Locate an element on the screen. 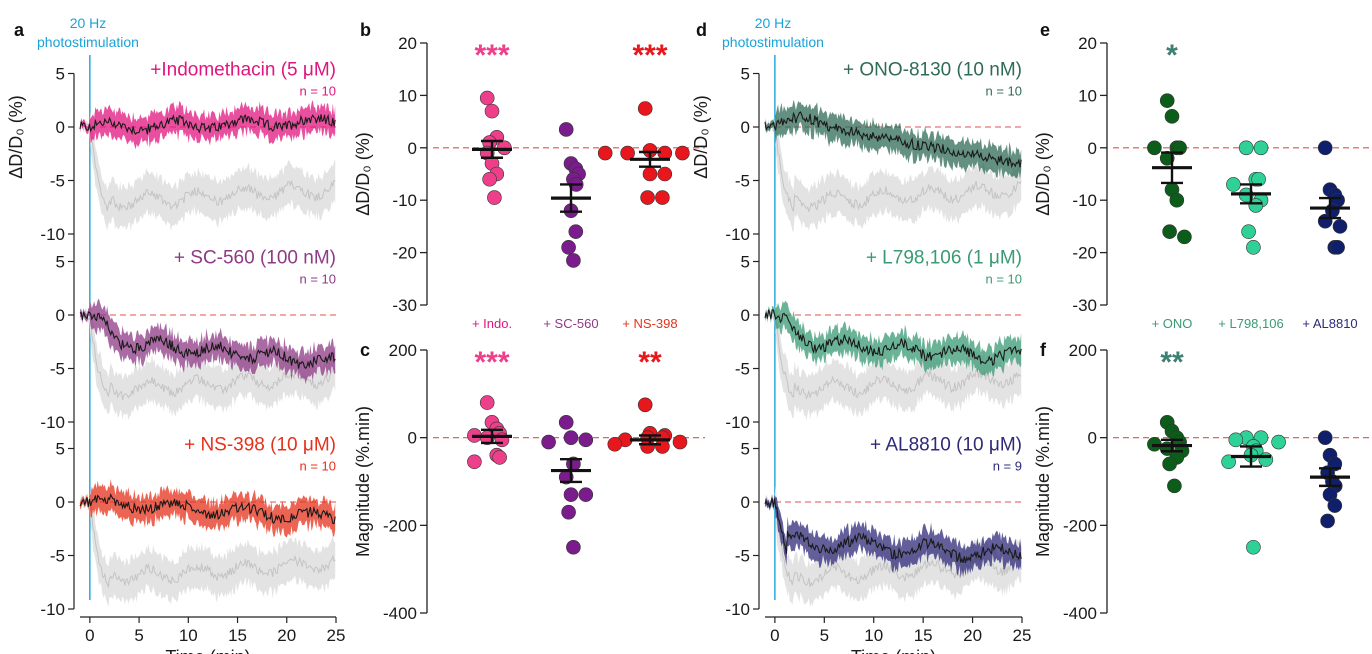  panel-e-significance-stars-0: * is located at coordinates (1172, 55).